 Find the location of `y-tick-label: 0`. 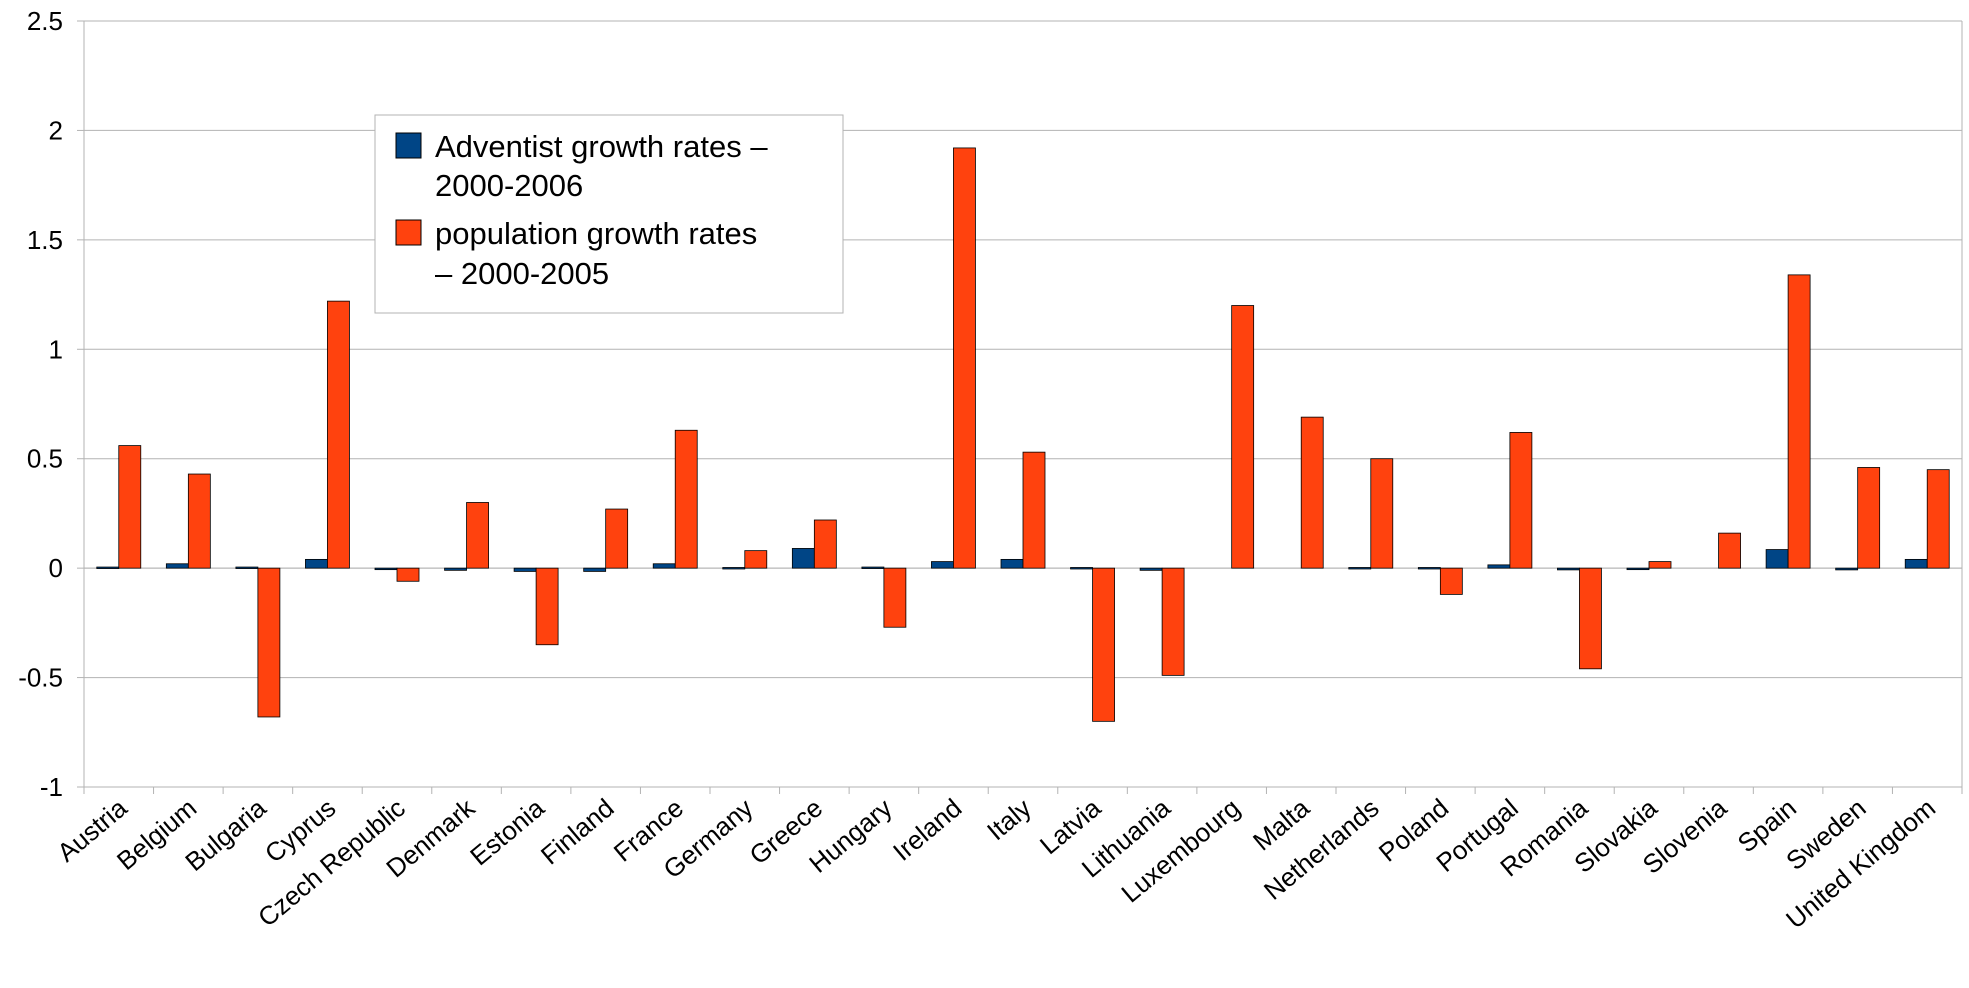

y-tick-label: 0 is located at coordinates (56, 568).